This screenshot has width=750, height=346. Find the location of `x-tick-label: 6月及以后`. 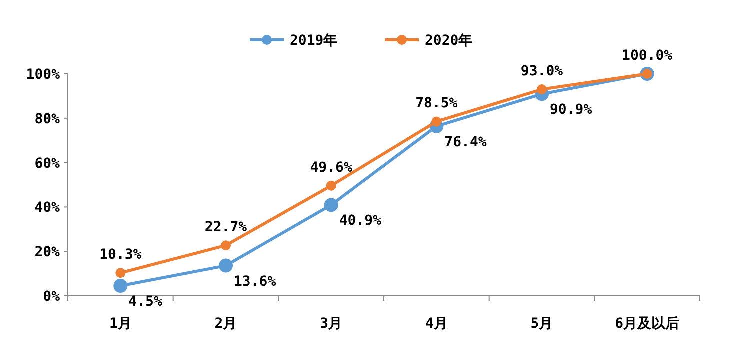

x-tick-label: 6月及以后 is located at coordinates (647, 323).